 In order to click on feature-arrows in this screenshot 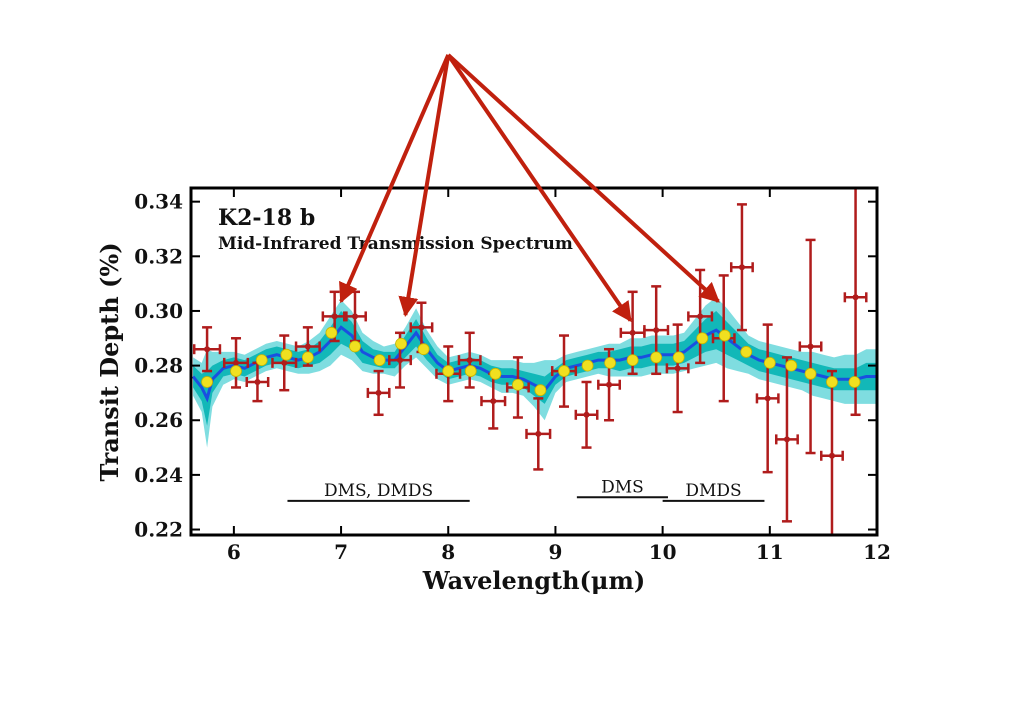, I will do `click(529, 188)`.